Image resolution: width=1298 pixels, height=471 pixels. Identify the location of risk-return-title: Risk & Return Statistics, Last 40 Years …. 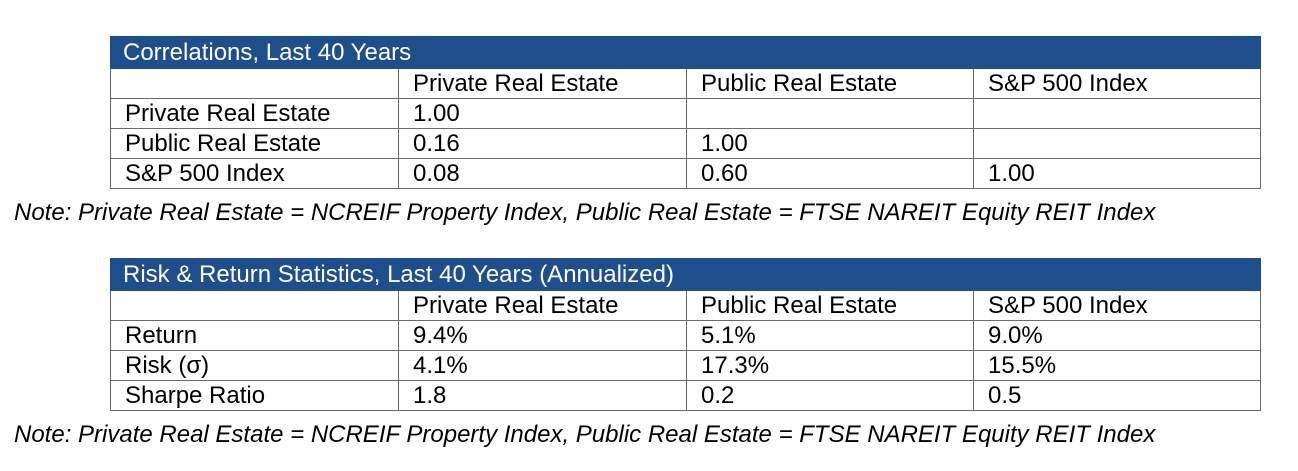
(685, 274).